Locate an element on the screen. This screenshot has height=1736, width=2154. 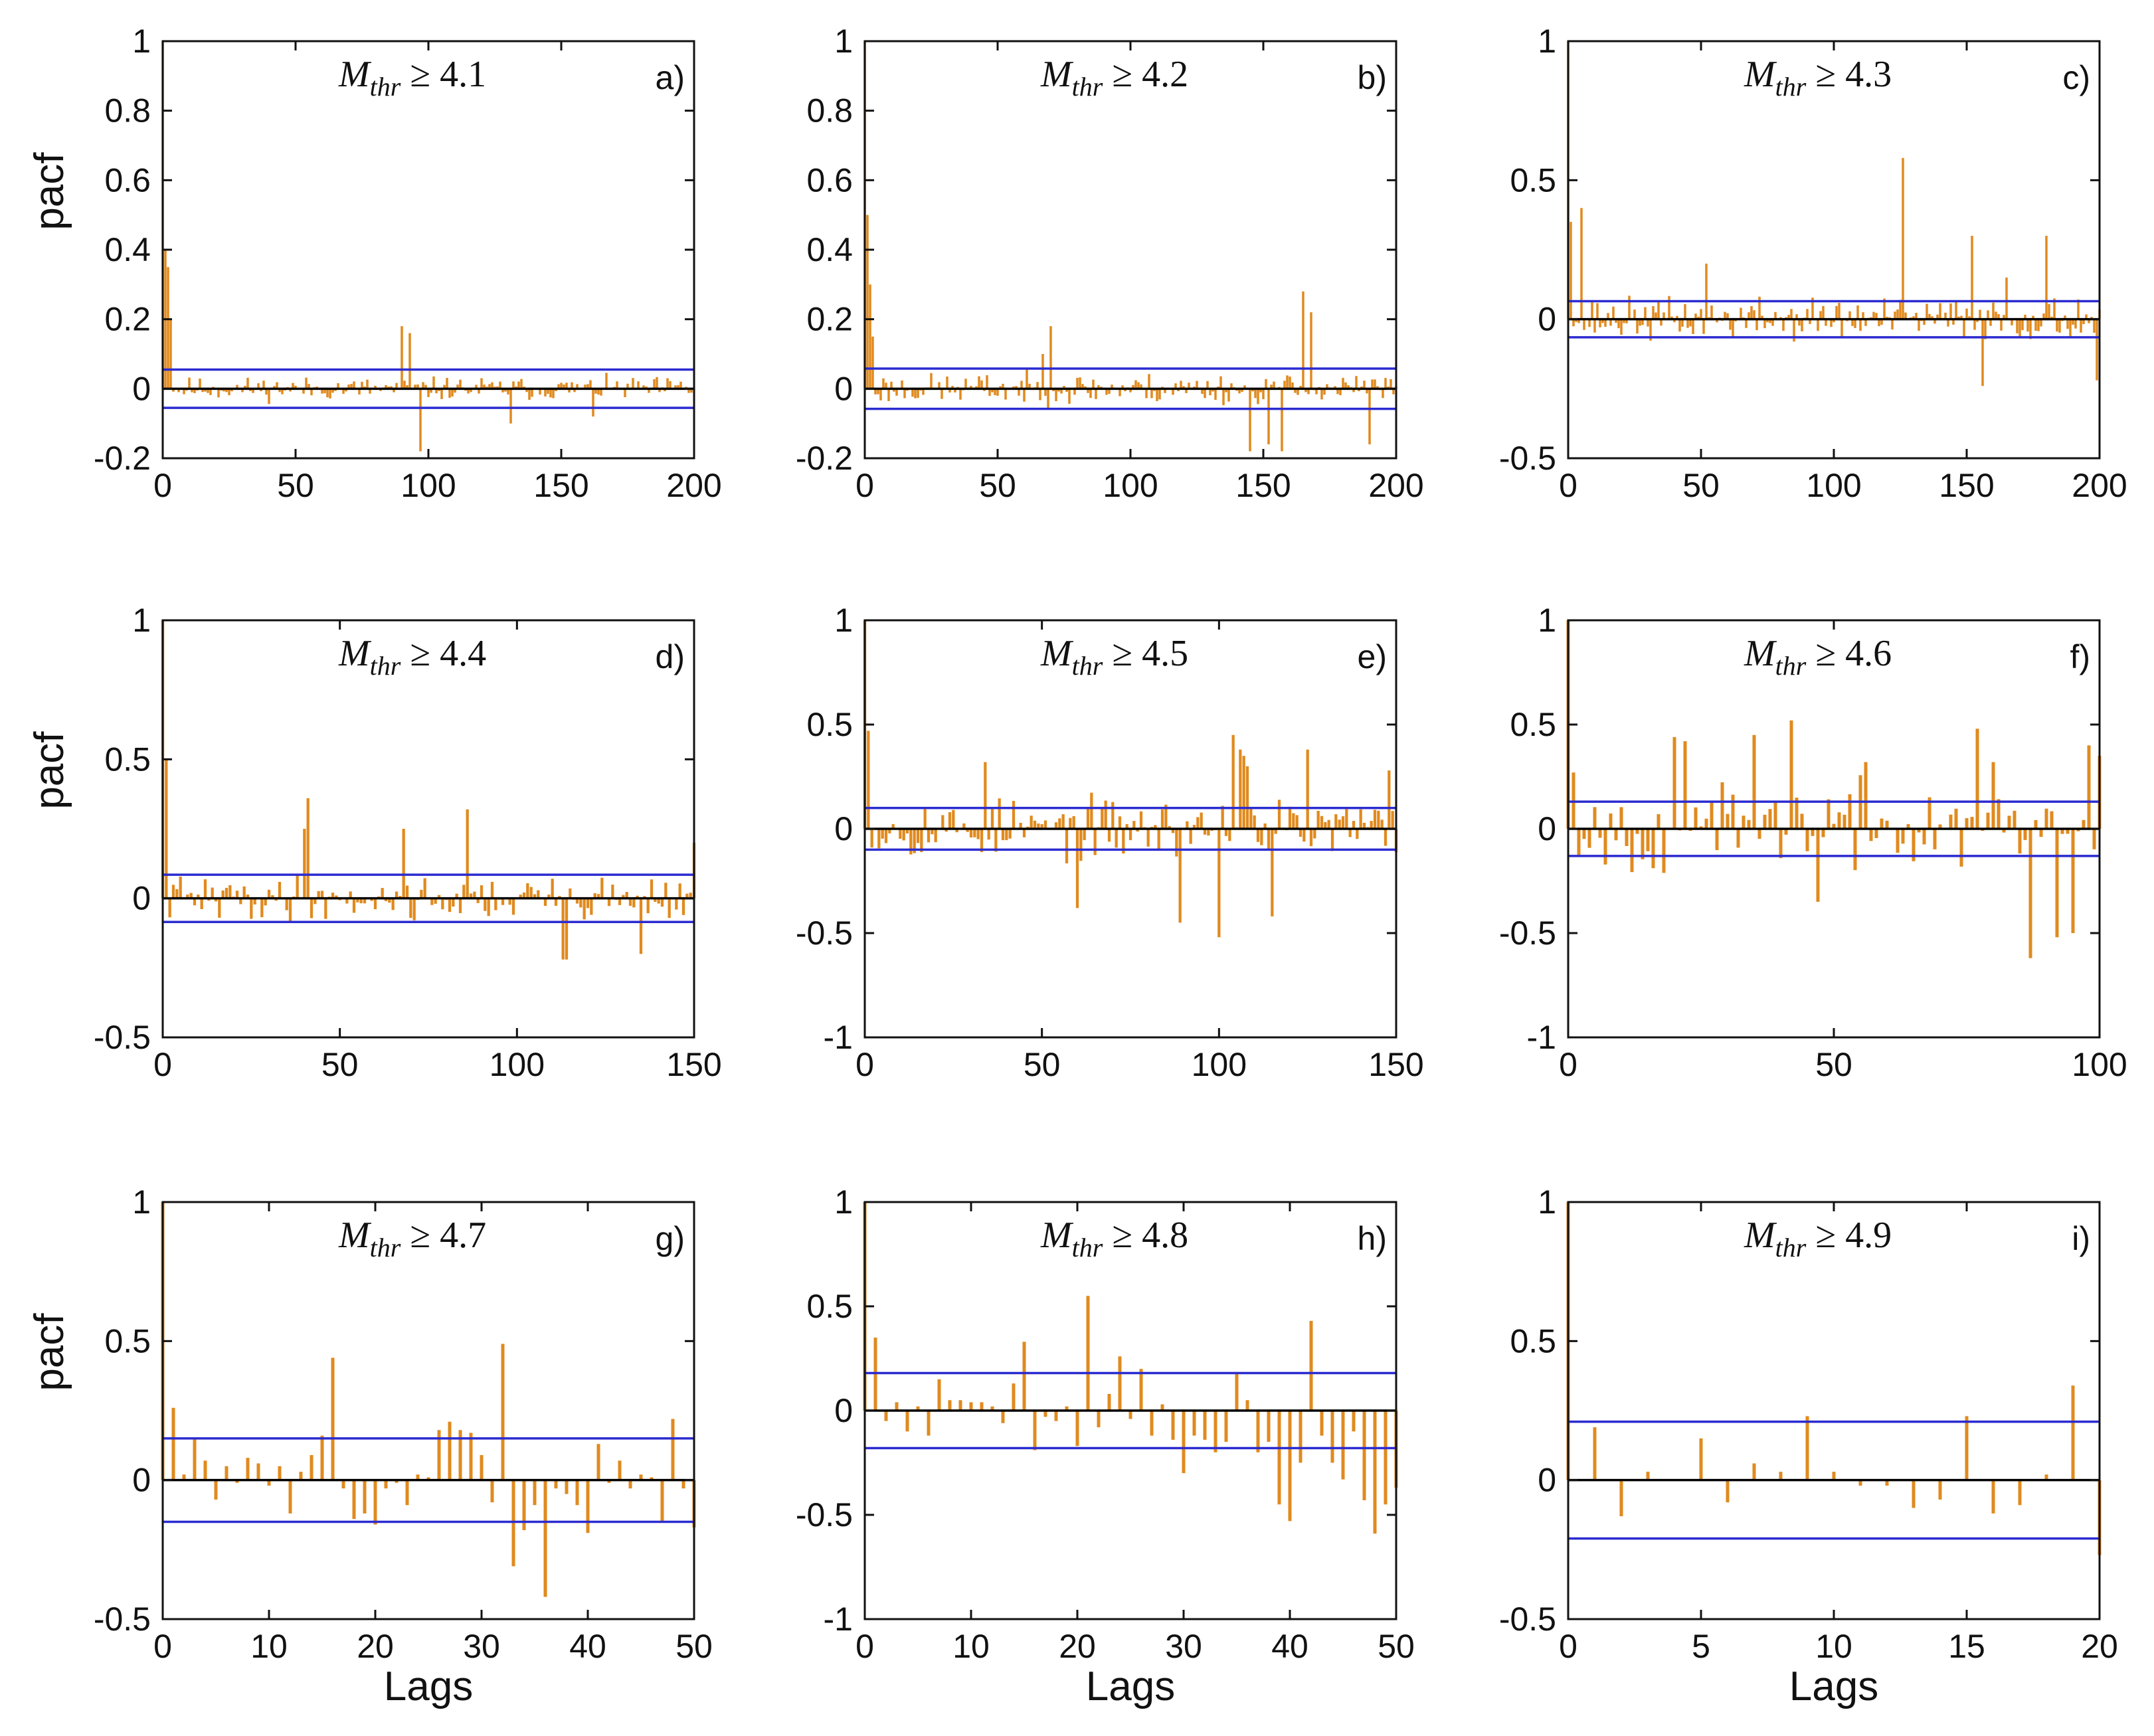
panel-tag: a) is located at coordinates (670, 77).